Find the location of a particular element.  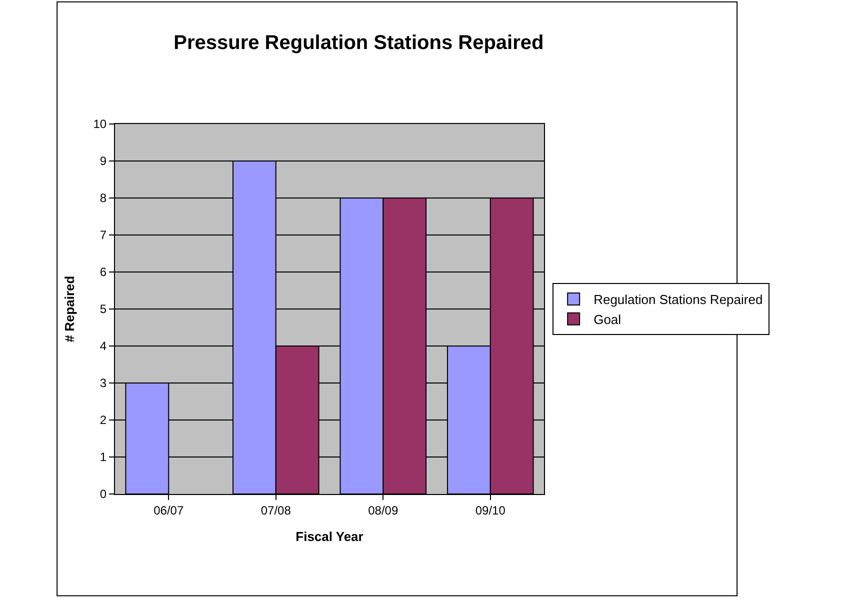

y-tick-label: 2 is located at coordinates (103, 420).